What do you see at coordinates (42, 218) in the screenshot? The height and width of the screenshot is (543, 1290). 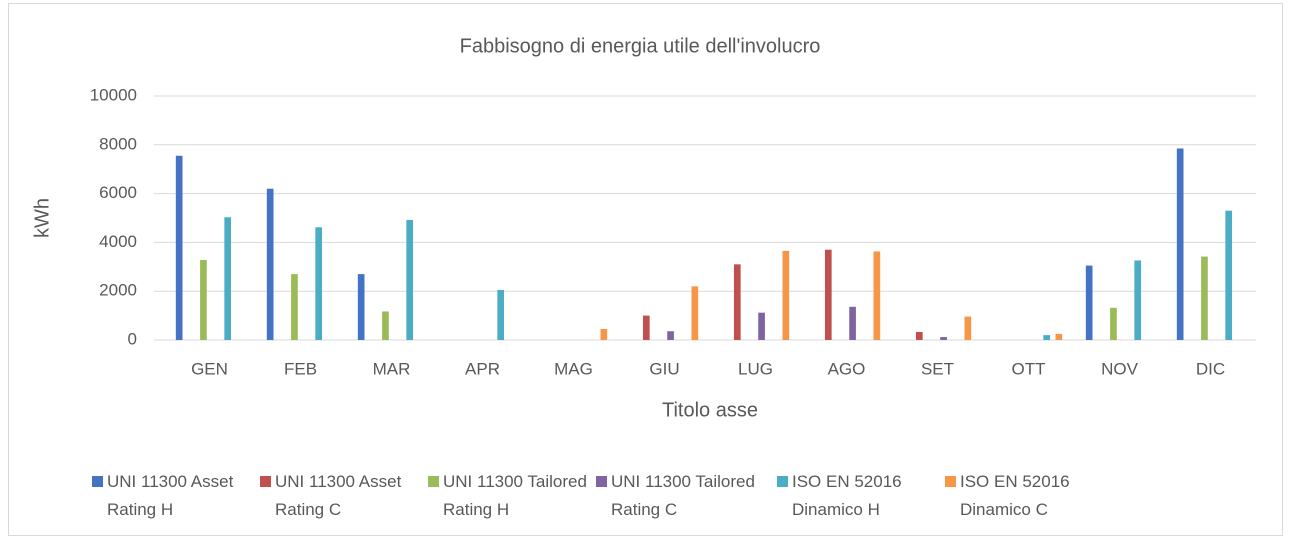 I see `y-axis-title: kWh` at bounding box center [42, 218].